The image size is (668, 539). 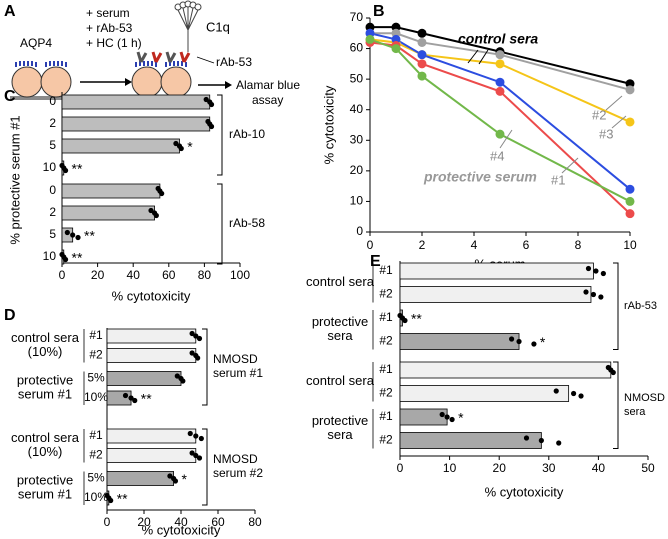 What do you see at coordinates (235, 459) in the screenshot?
I see `group-label: NMOSD` at bounding box center [235, 459].